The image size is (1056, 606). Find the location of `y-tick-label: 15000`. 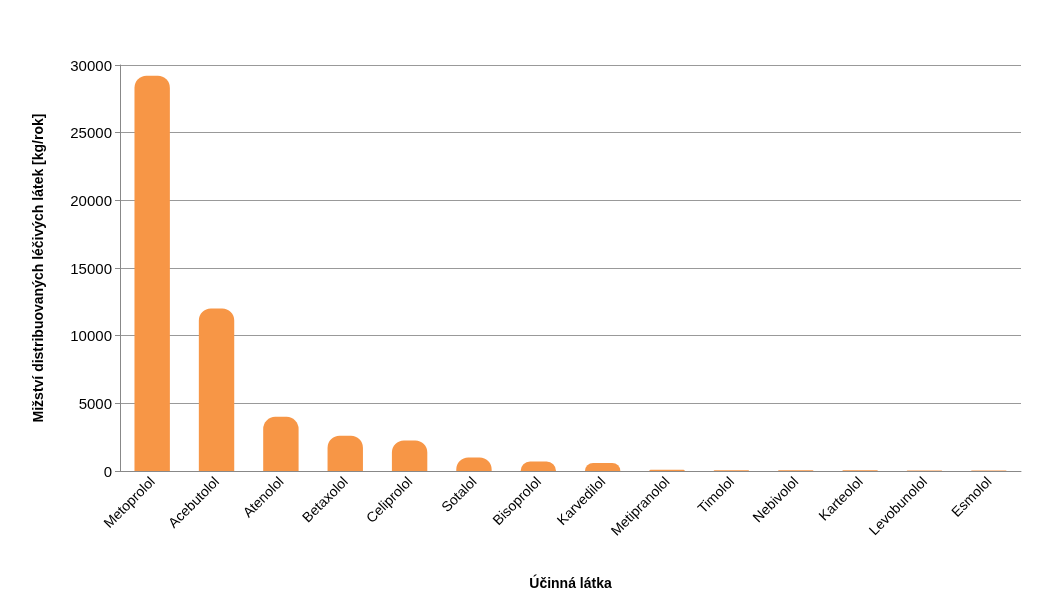

y-tick-label: 15000 is located at coordinates (91, 268).